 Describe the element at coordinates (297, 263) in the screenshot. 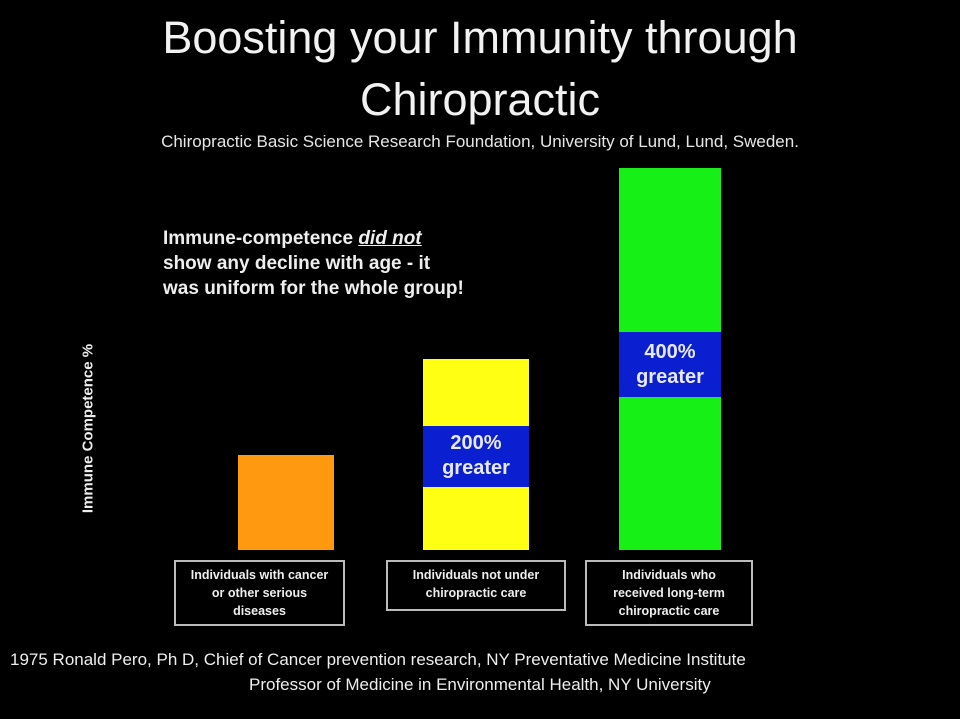

I see `annotation-line-2: show any decline with age - it` at that location.